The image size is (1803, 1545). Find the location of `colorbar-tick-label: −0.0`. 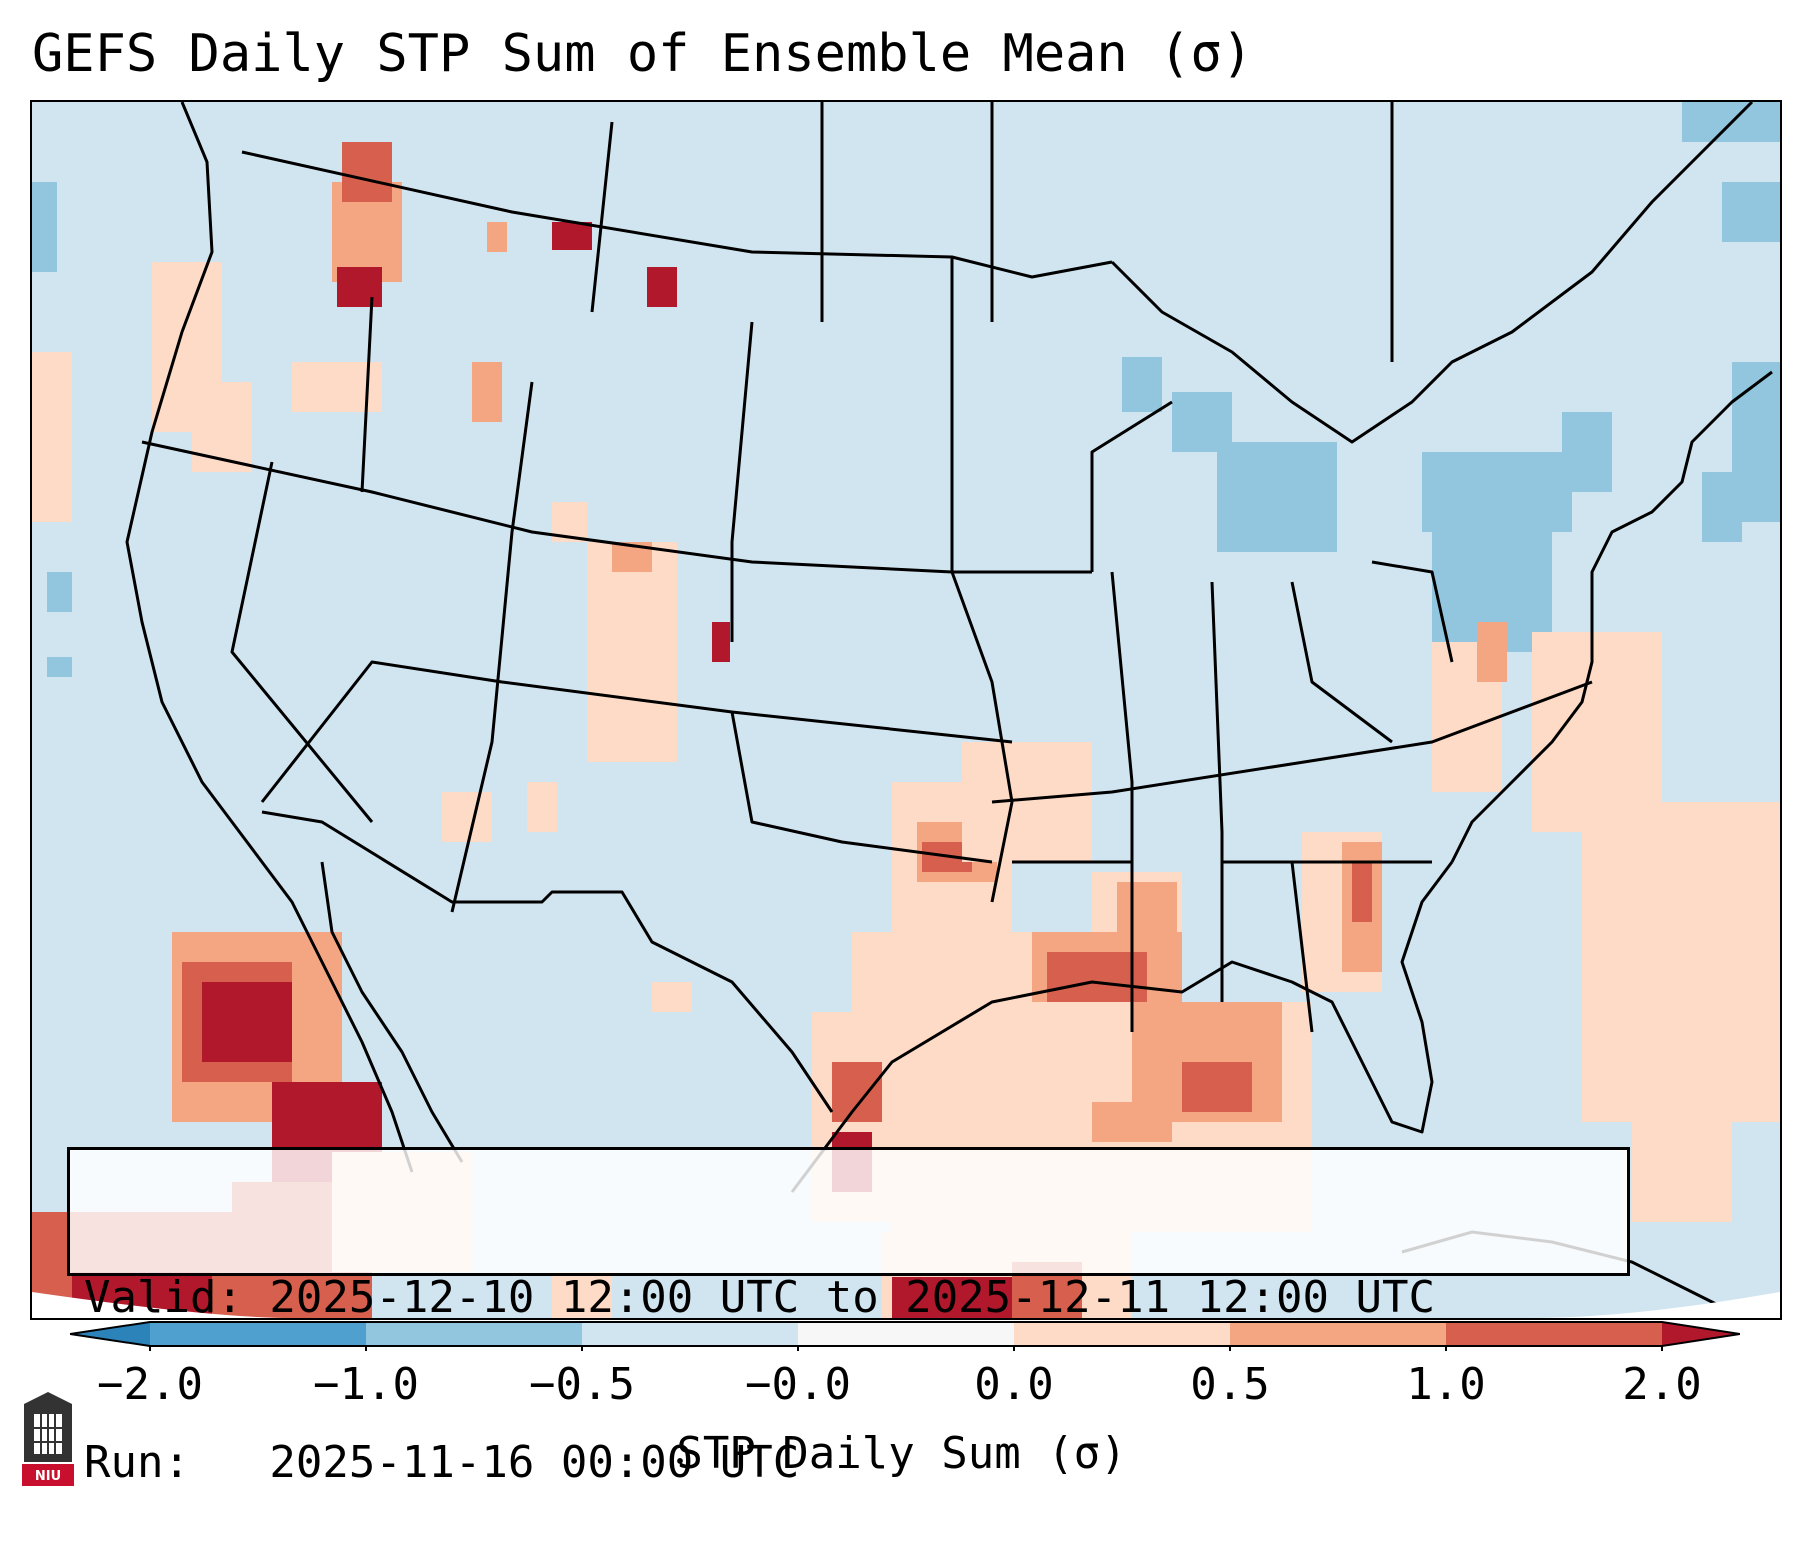

colorbar-tick-label: −0.0 is located at coordinates (798, 1384).